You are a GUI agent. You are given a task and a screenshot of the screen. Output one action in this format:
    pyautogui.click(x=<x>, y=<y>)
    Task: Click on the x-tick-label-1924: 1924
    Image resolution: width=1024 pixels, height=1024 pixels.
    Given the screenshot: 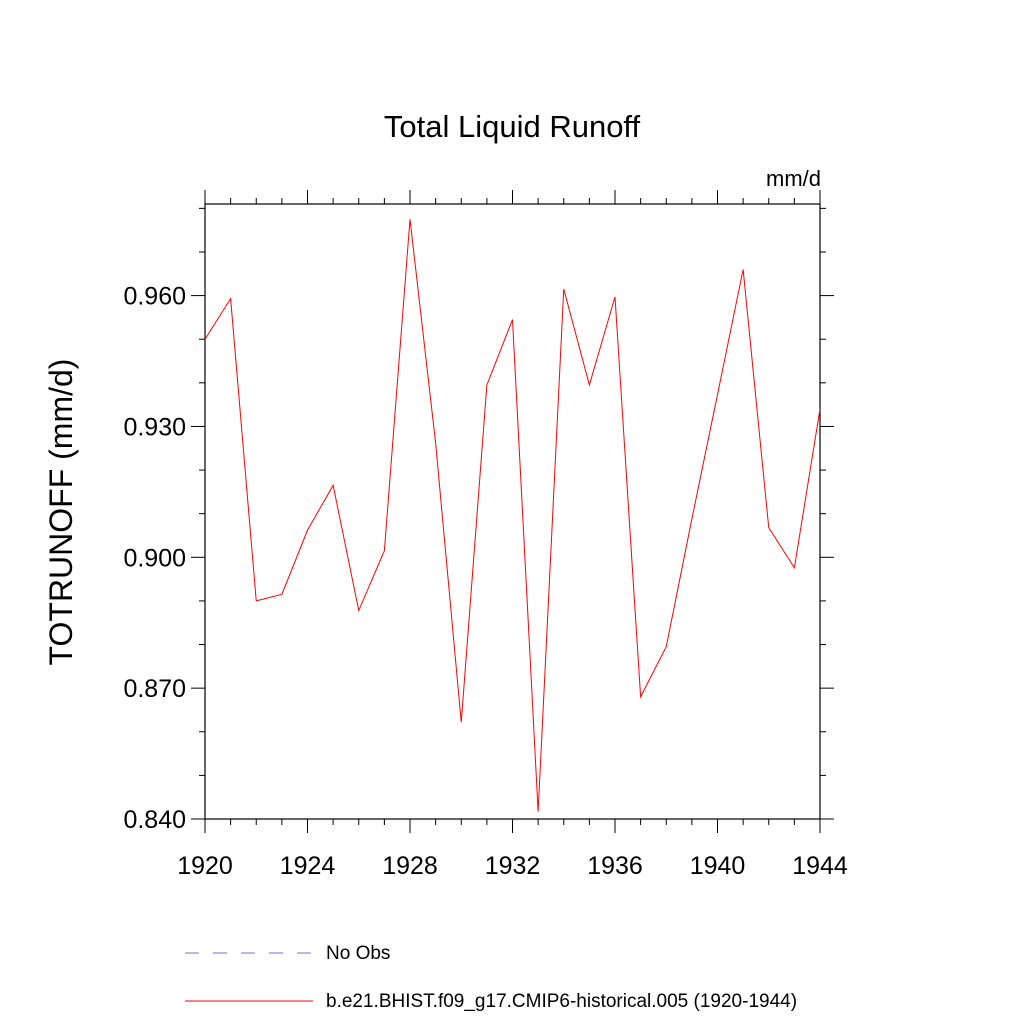 What is the action you would take?
    pyautogui.click(x=308, y=866)
    